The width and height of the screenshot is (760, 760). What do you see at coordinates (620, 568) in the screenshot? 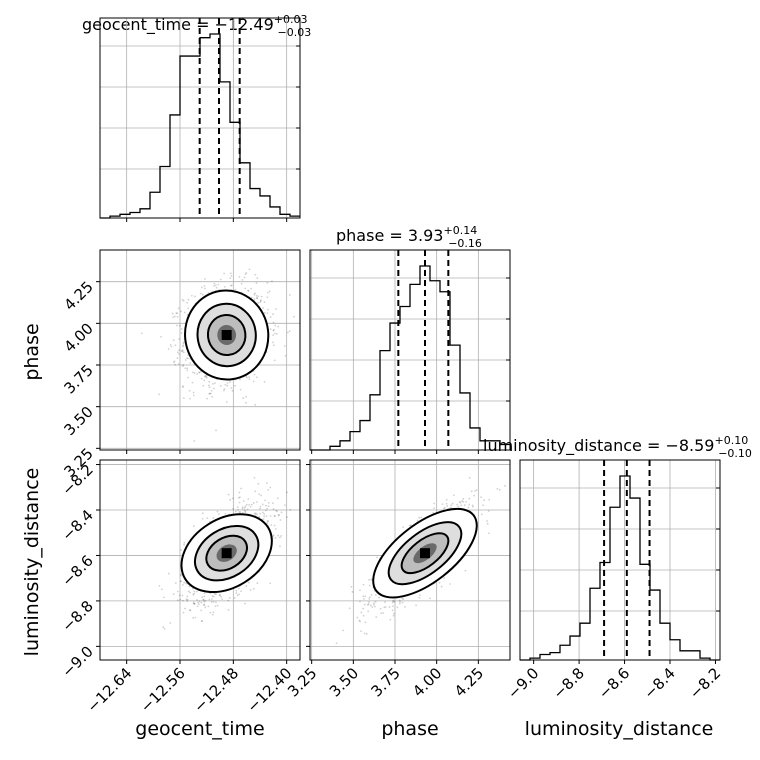
I see `hist-line-luminosity_distance` at bounding box center [620, 568].